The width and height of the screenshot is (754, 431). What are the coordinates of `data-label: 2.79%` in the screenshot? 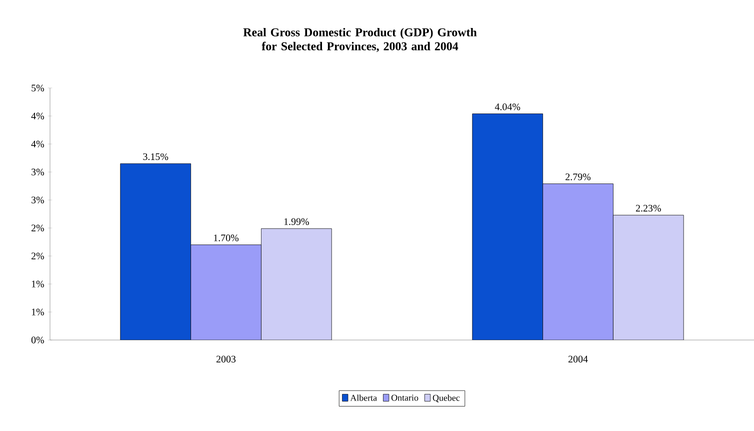 It's located at (578, 176).